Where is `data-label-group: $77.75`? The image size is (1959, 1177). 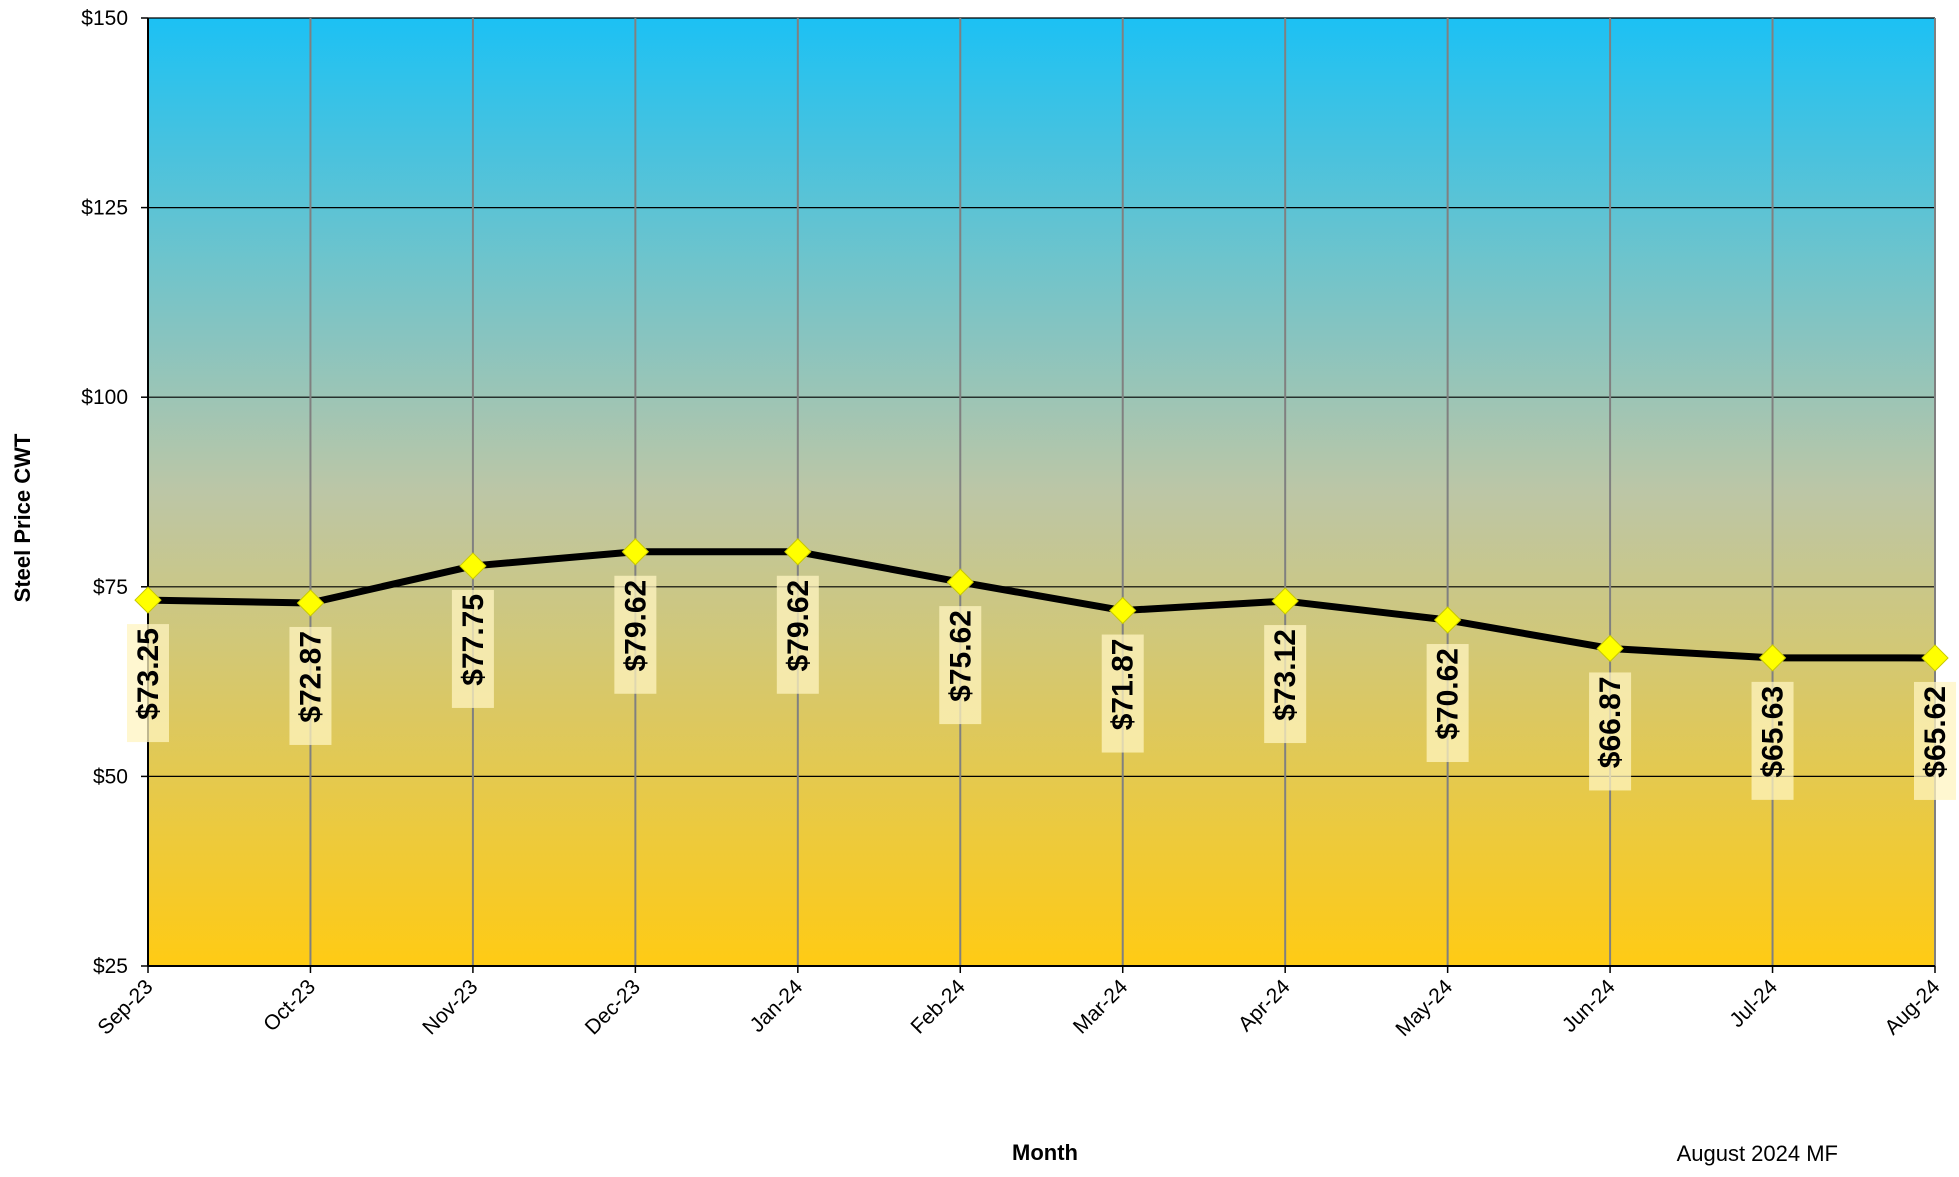
data-label-group: $77.75 is located at coordinates (472, 648).